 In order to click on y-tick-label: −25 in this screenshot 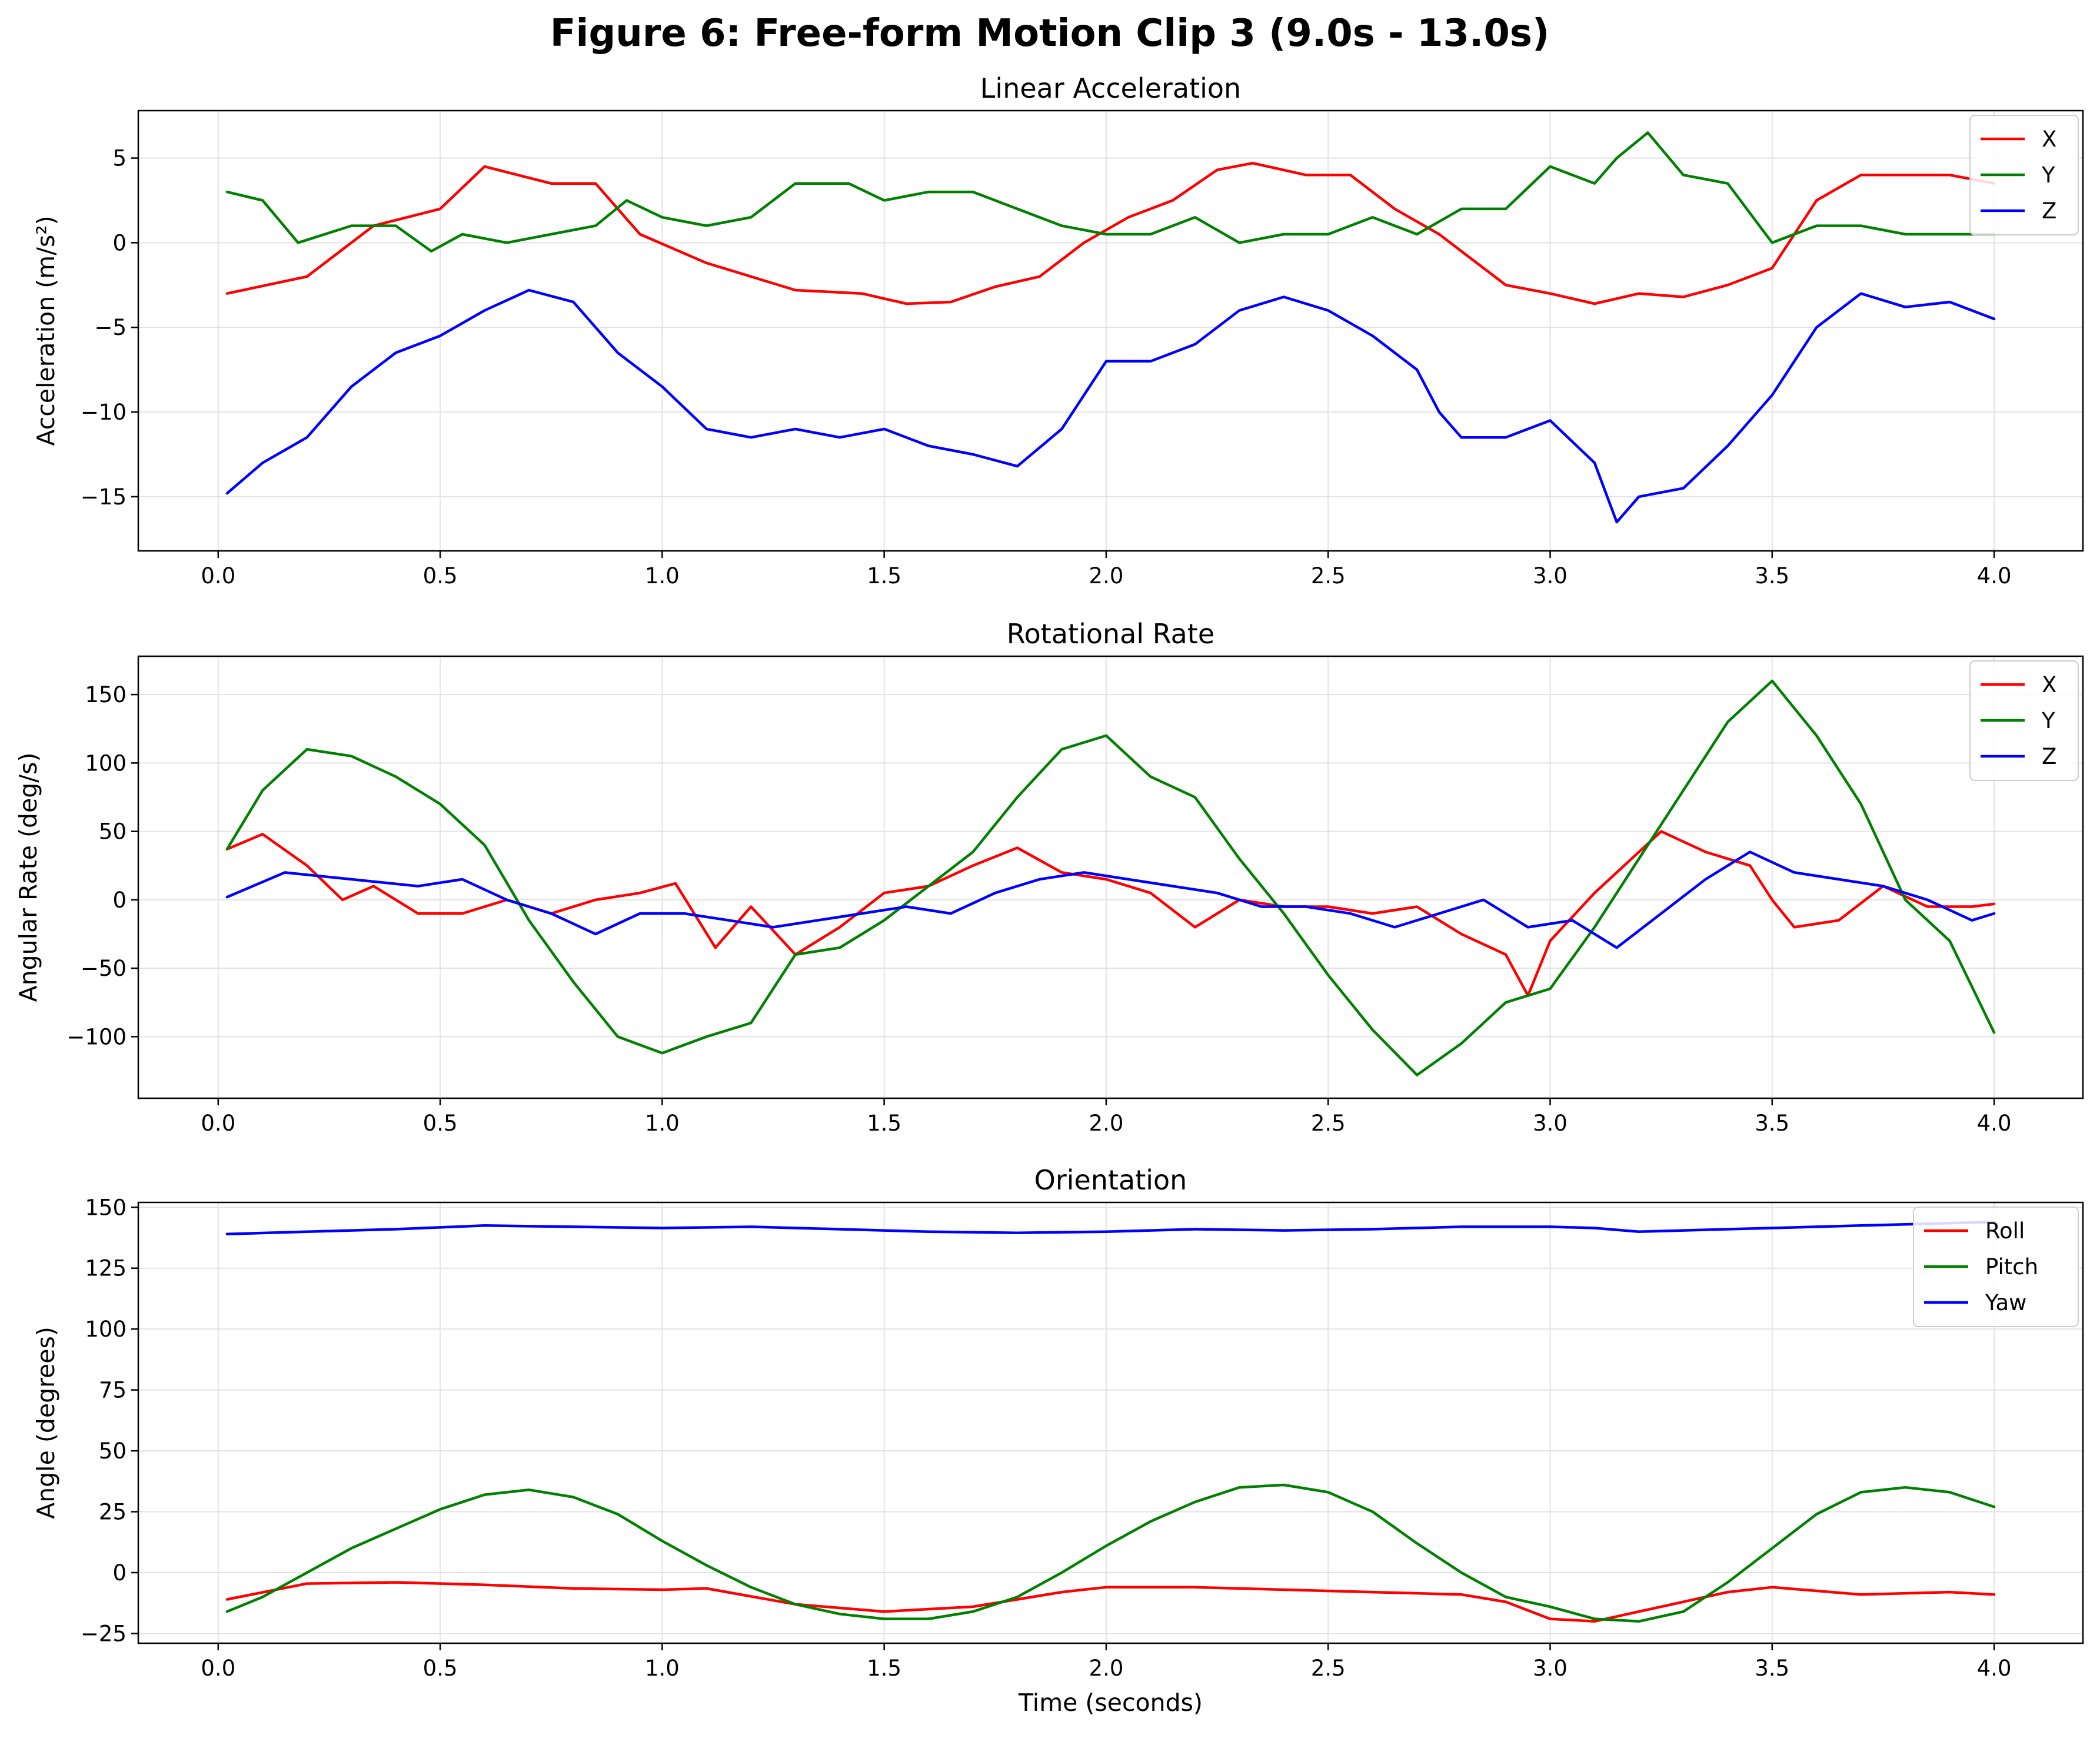, I will do `click(104, 1633)`.